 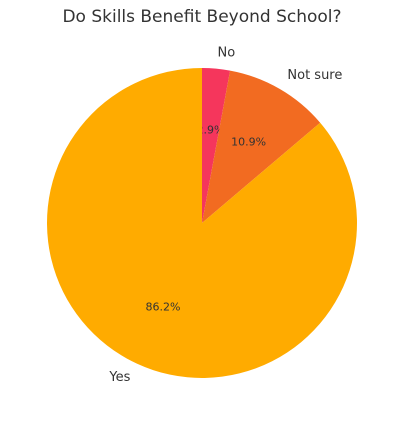 I want to click on slice-label: Yes, so click(x=119, y=377).